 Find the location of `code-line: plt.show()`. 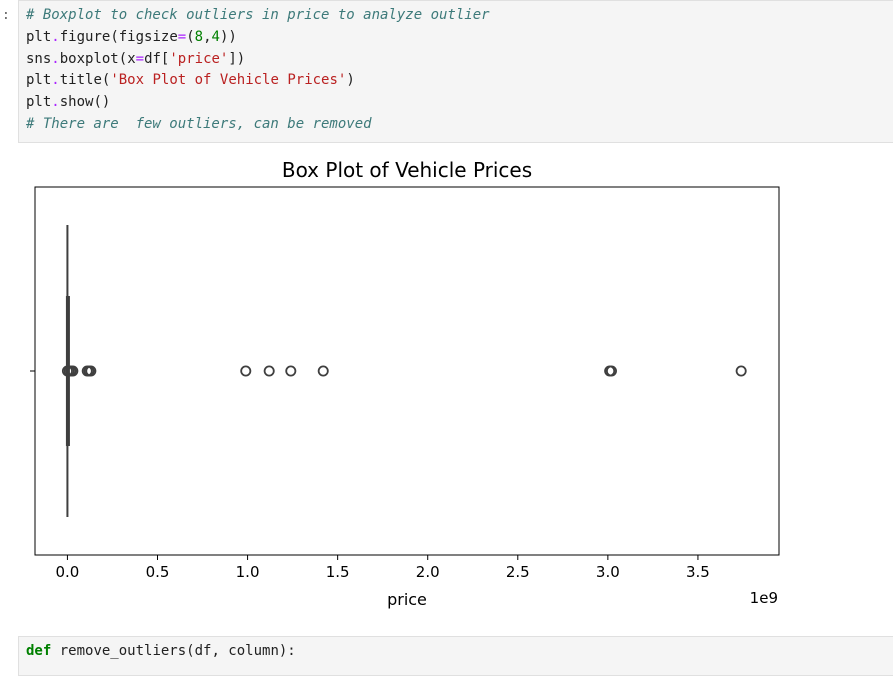

code-line: plt.show() is located at coordinates (459, 103).